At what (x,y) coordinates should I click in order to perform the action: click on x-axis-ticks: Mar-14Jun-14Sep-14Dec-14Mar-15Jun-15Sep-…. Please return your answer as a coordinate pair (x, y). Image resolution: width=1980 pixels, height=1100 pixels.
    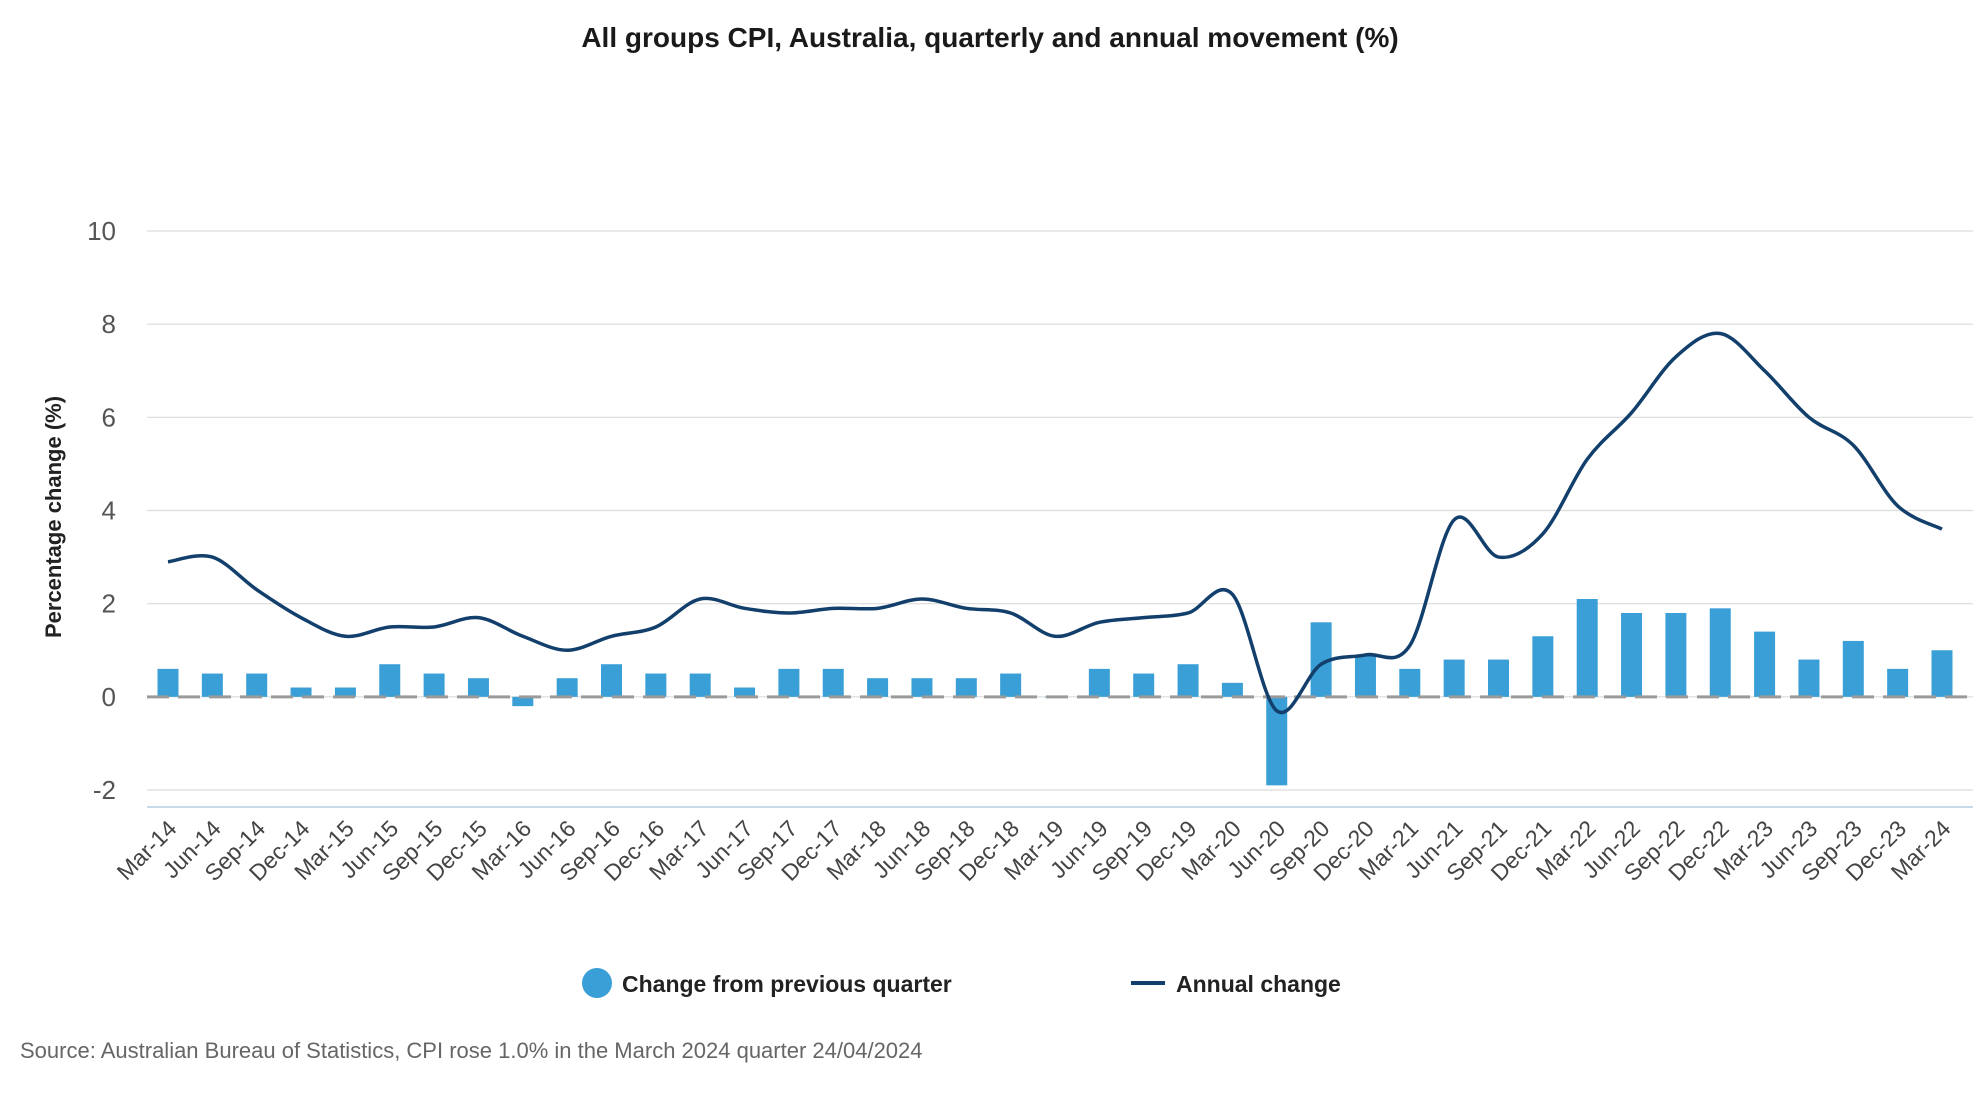
    Looking at the image, I should click on (1034, 850).